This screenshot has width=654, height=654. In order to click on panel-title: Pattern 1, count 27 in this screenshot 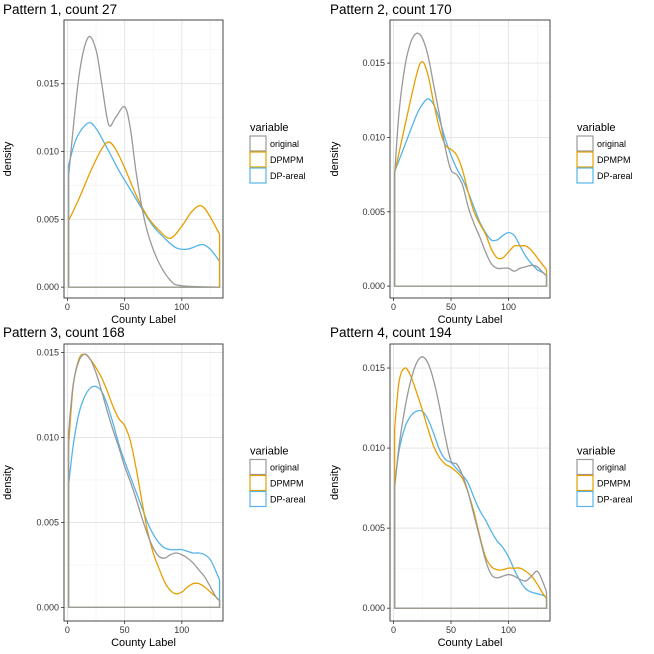, I will do `click(60, 9)`.